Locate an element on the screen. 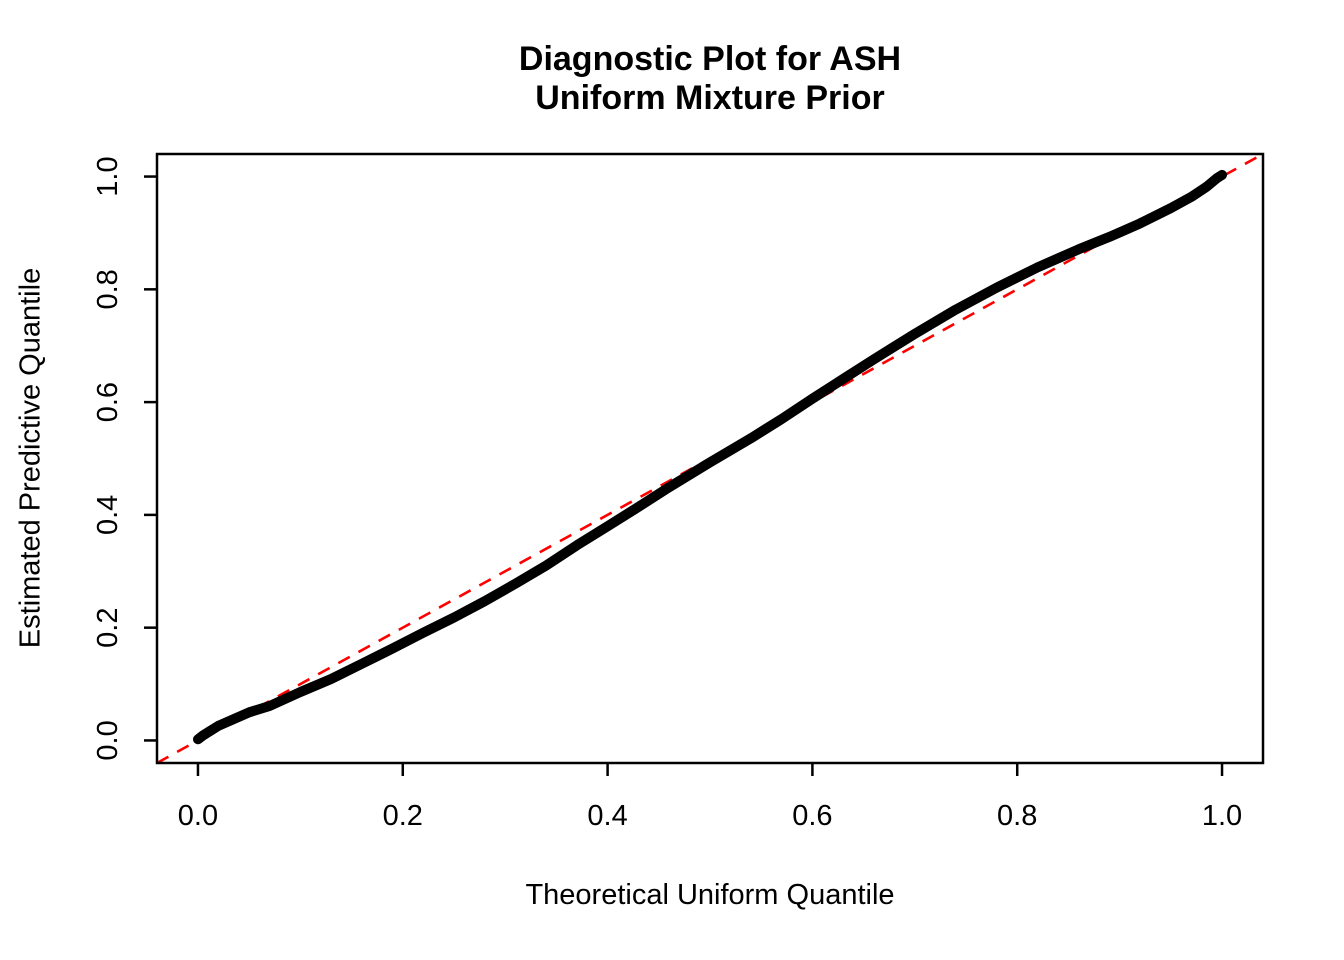 The height and width of the screenshot is (960, 1344). x-axis-tick-label: 0.8 is located at coordinates (1017, 816).